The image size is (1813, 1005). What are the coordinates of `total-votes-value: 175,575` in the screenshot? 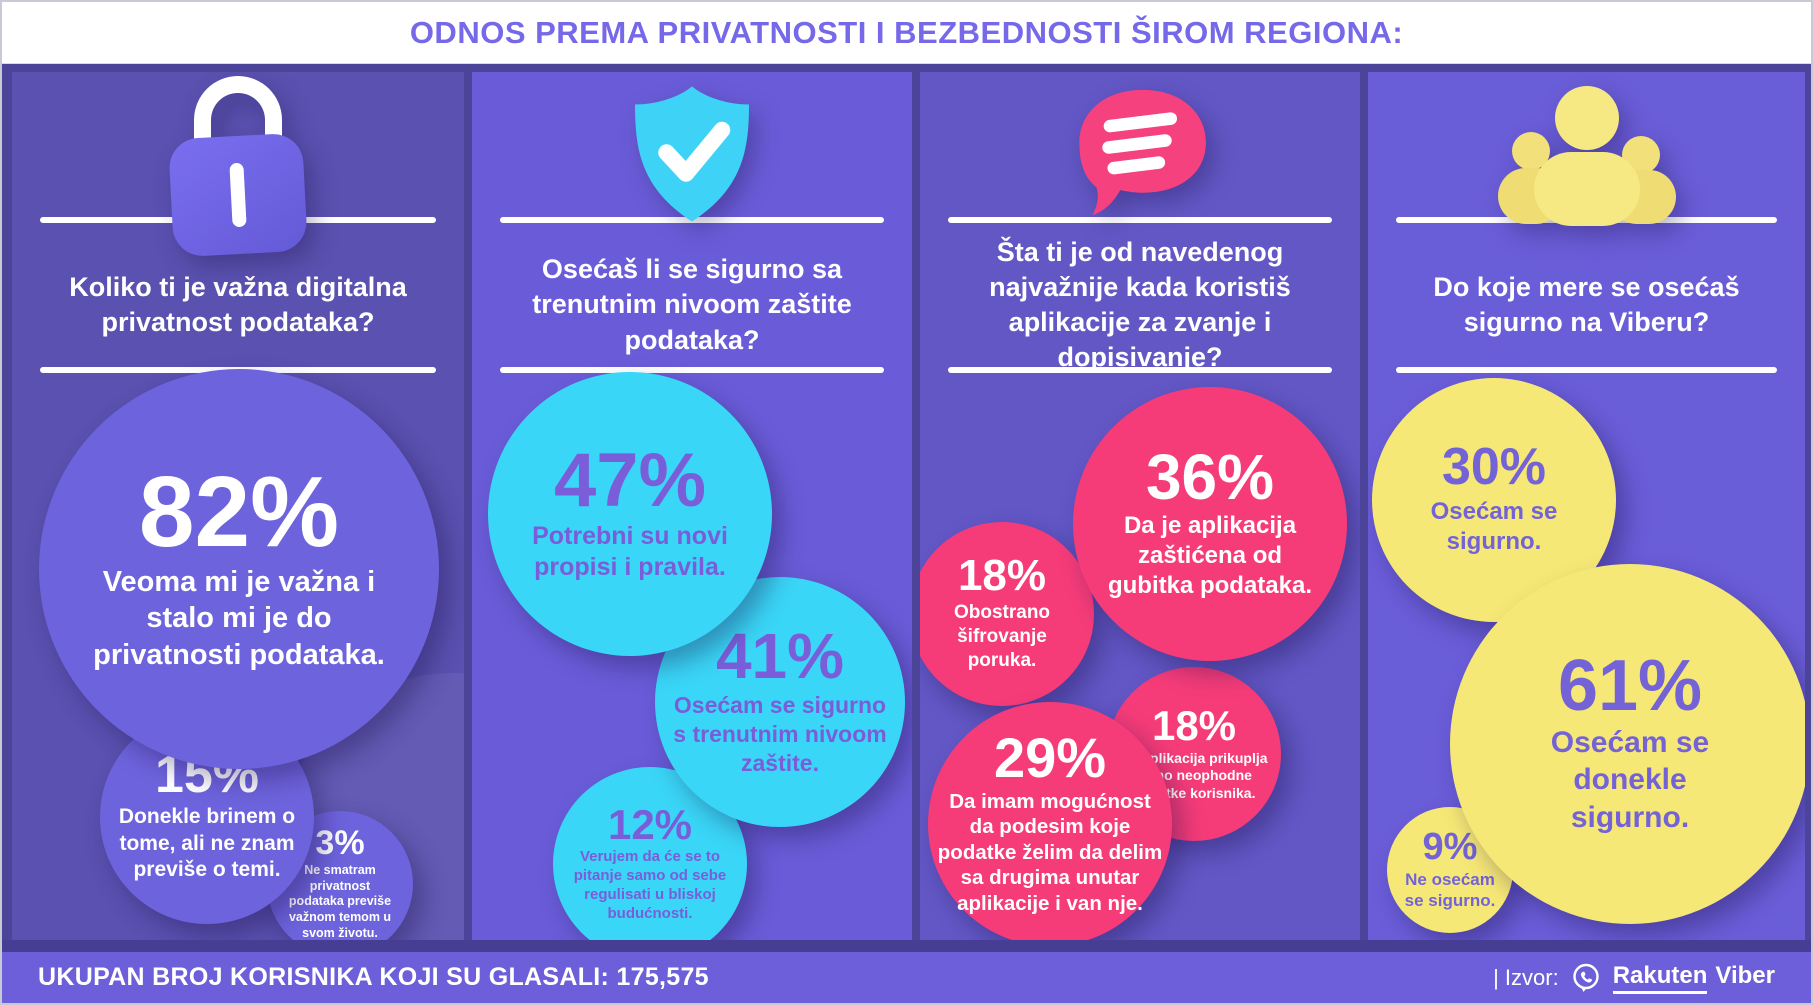 It's located at (662, 977).